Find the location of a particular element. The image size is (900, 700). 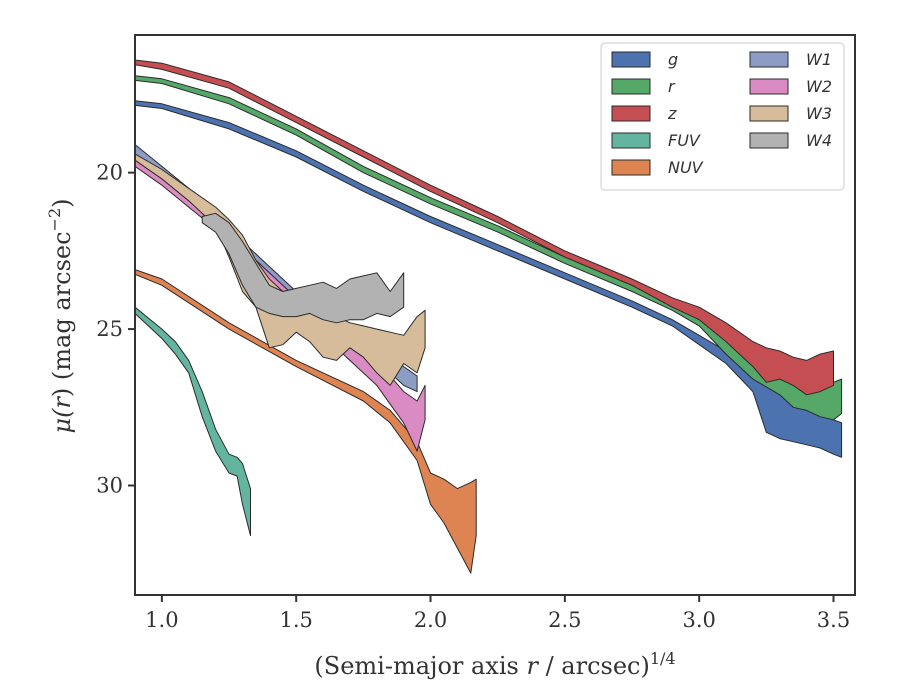

y-tick-label: 30 is located at coordinates (109, 486).